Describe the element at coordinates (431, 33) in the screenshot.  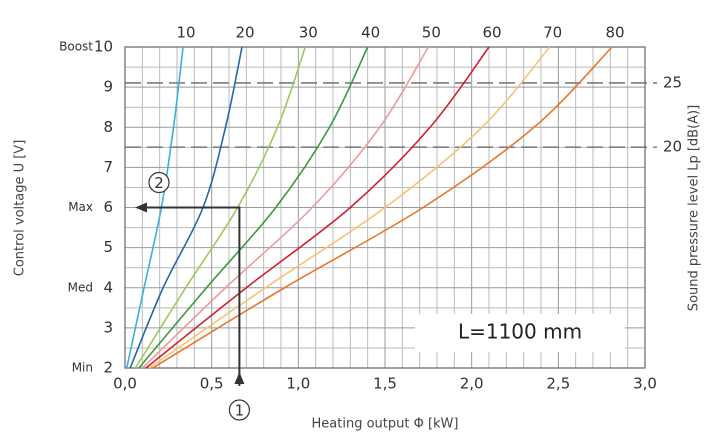
I see `series-label: 50` at that location.